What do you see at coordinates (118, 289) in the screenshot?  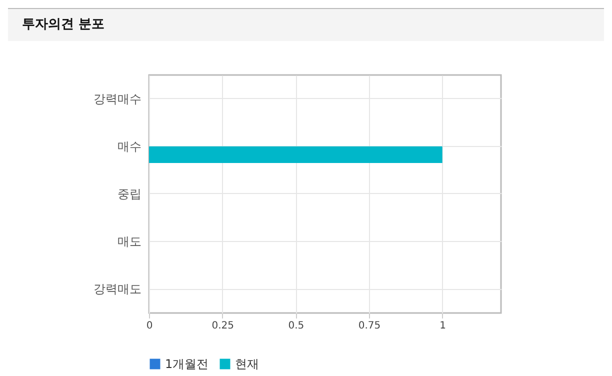 I see `y-tick-label: 강력매도` at bounding box center [118, 289].